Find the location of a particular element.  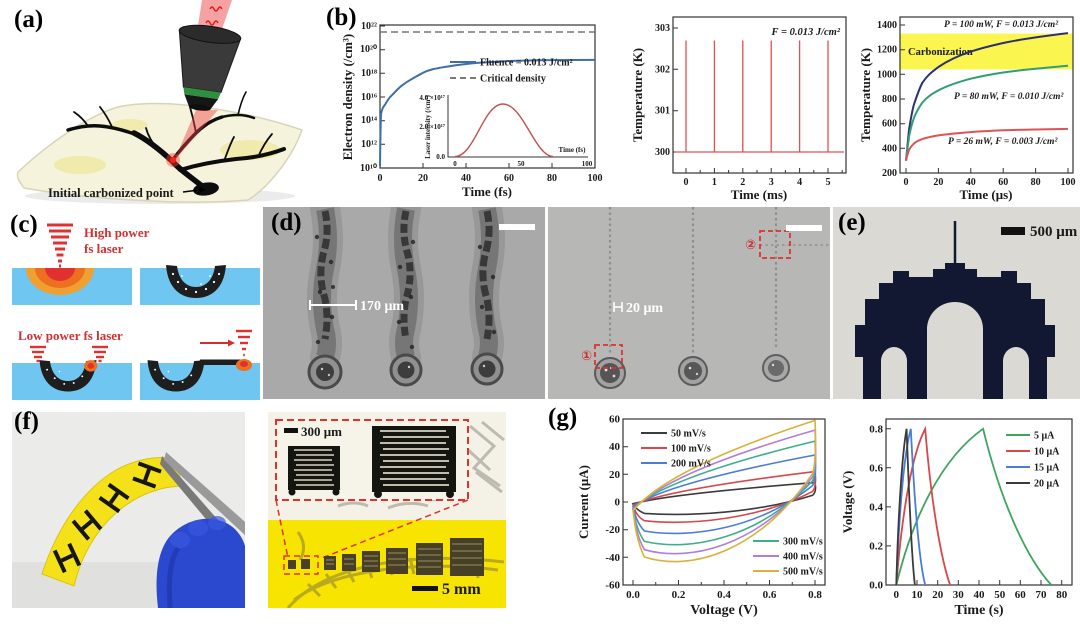

carbonized-arch-silhouette is located at coordinates (955, 331).